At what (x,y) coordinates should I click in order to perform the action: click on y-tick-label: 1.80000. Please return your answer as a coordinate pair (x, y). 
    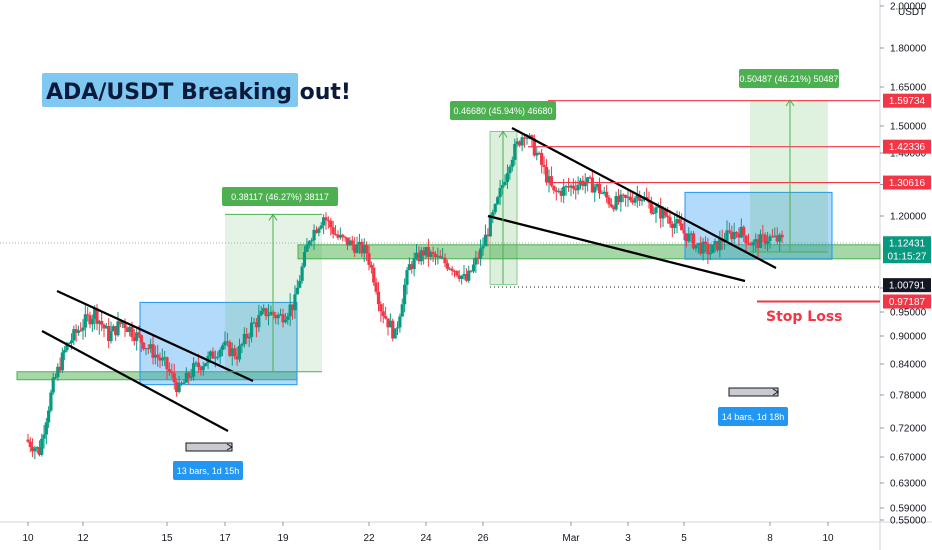
    Looking at the image, I should click on (908, 49).